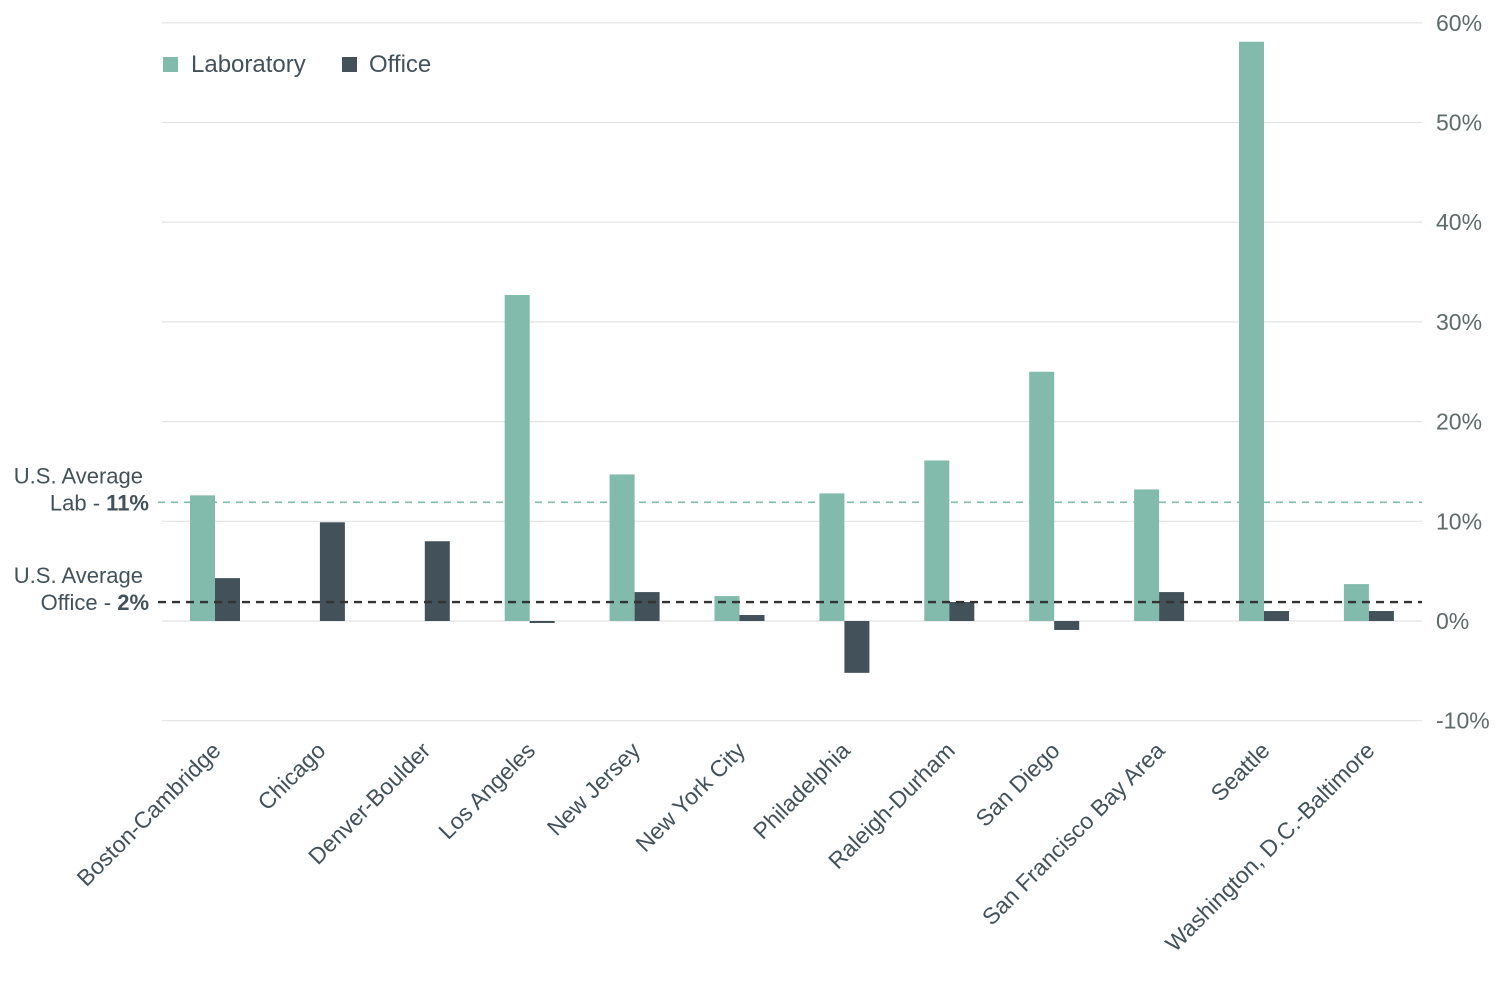 Image resolution: width=1501 pixels, height=983 pixels. I want to click on x-label-boston-cambridge: Boston-Cambridge, so click(149, 814).